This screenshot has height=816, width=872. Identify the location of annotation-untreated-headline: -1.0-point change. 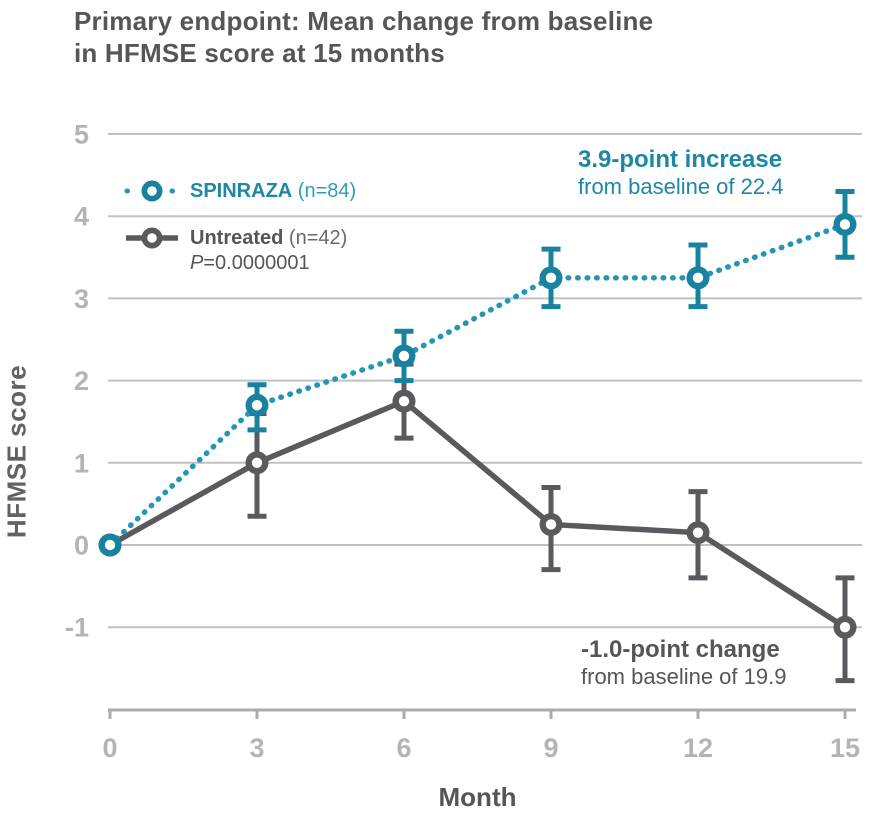
(680, 649).